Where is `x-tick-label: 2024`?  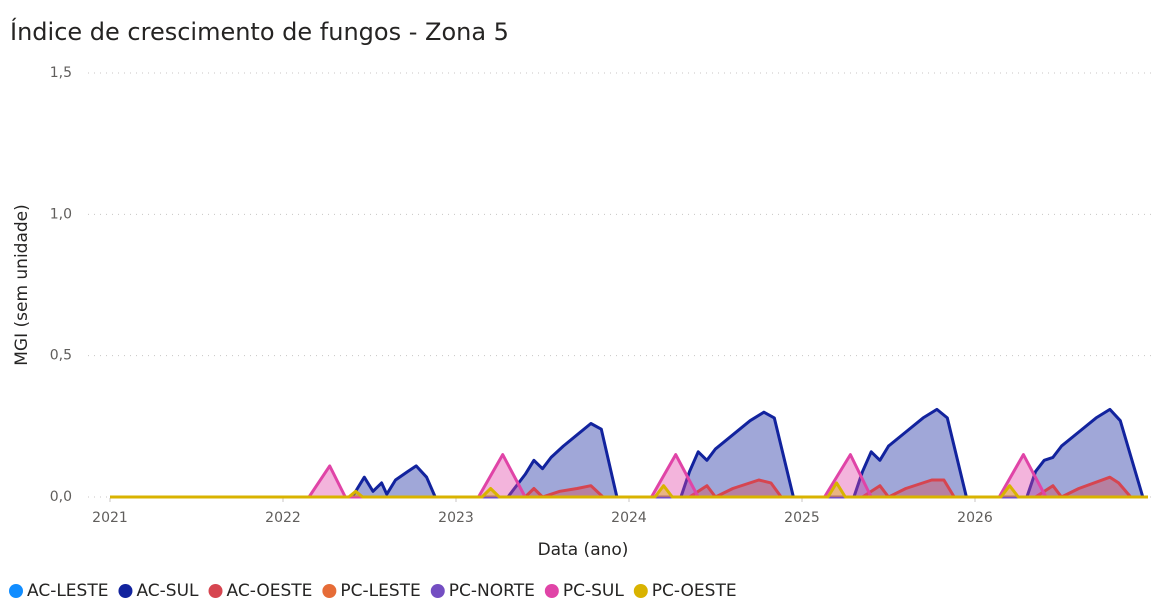
x-tick-label: 2024 is located at coordinates (629, 518).